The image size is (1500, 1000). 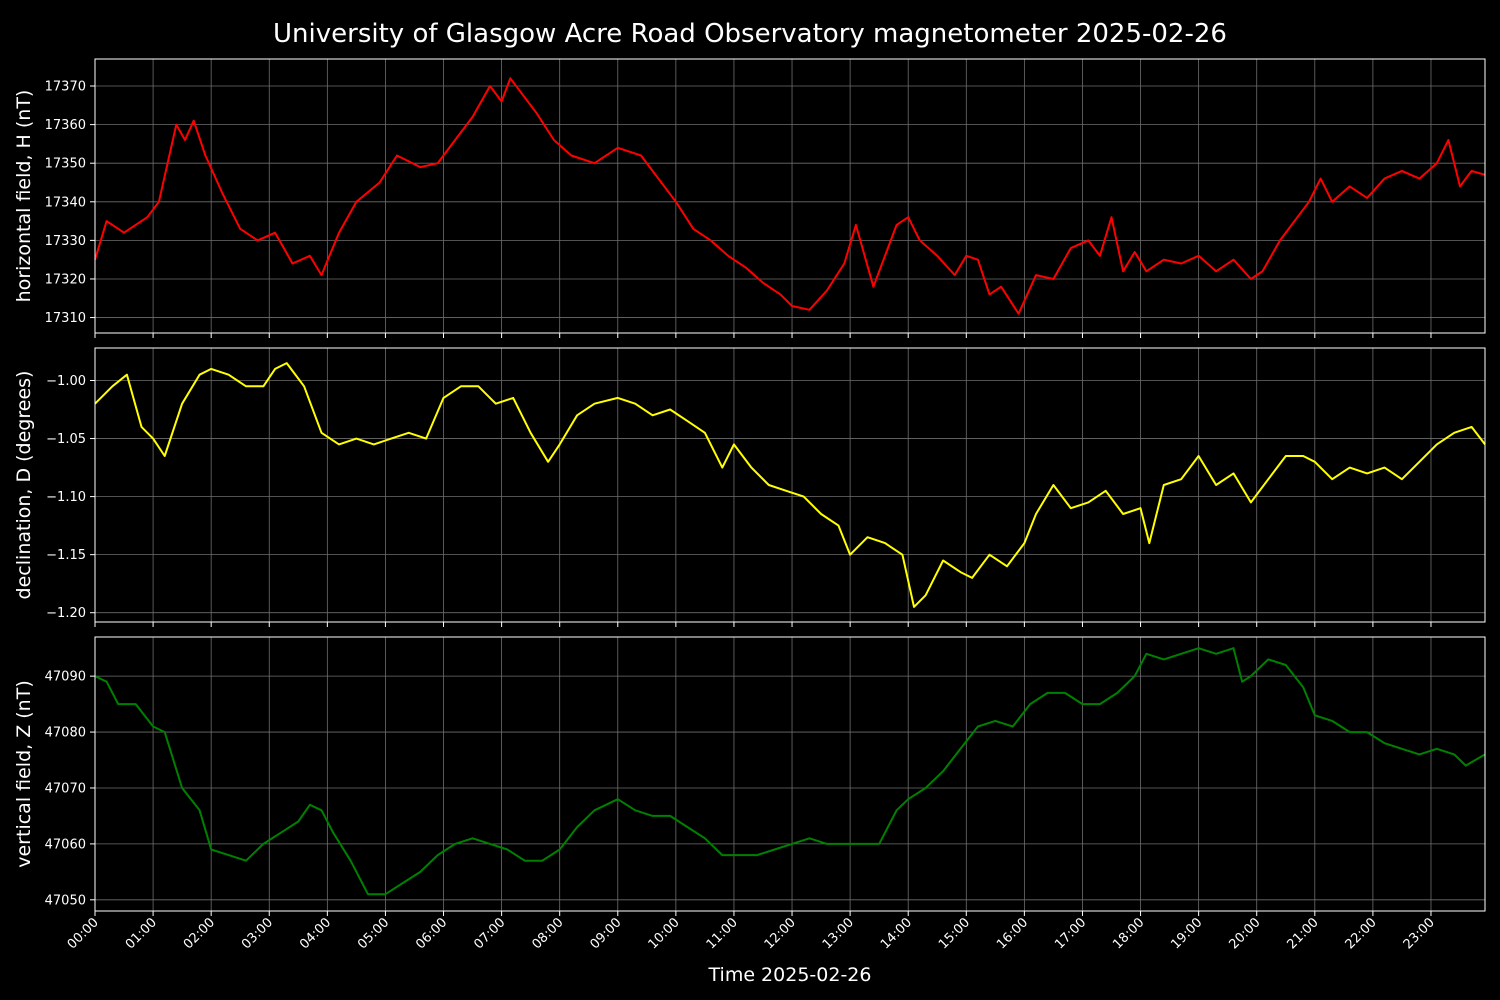 I want to click on x-tick-label: 09:00, so click(x=606, y=933).